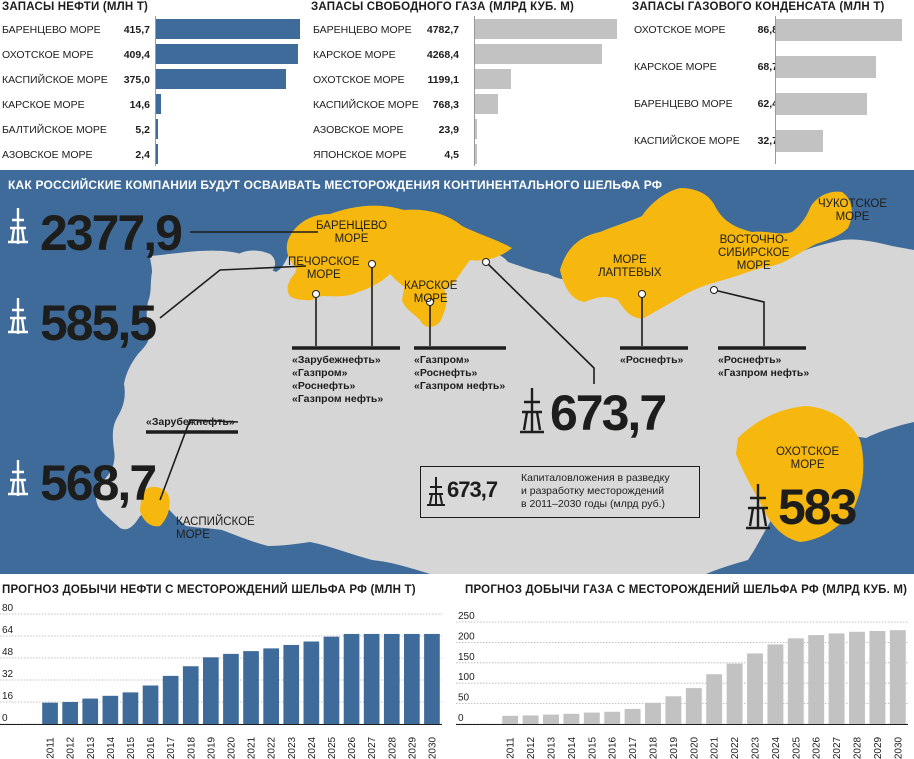 Image resolution: width=914 pixels, height=759 pixels. What do you see at coordinates (71, 747) in the screenshot?
I see `x-tick-label: 2012` at bounding box center [71, 747].